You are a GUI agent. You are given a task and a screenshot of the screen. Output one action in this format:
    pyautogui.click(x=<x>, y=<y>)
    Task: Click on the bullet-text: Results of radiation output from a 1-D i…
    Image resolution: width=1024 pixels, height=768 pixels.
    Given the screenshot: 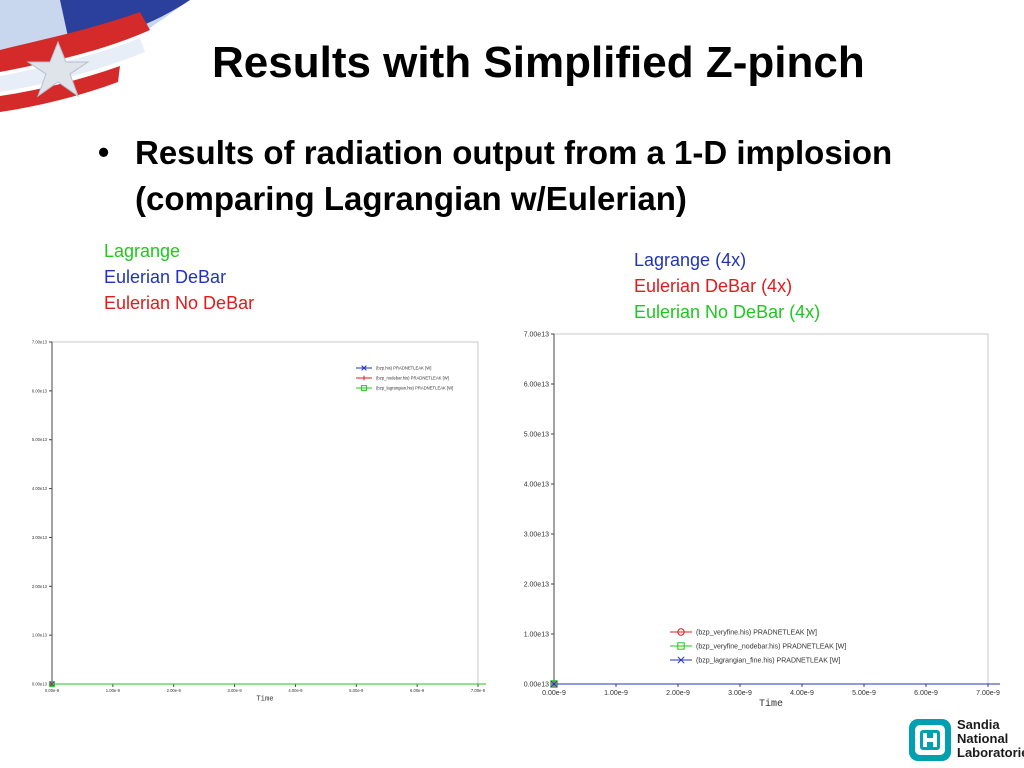 What is the action you would take?
    pyautogui.click(x=514, y=175)
    